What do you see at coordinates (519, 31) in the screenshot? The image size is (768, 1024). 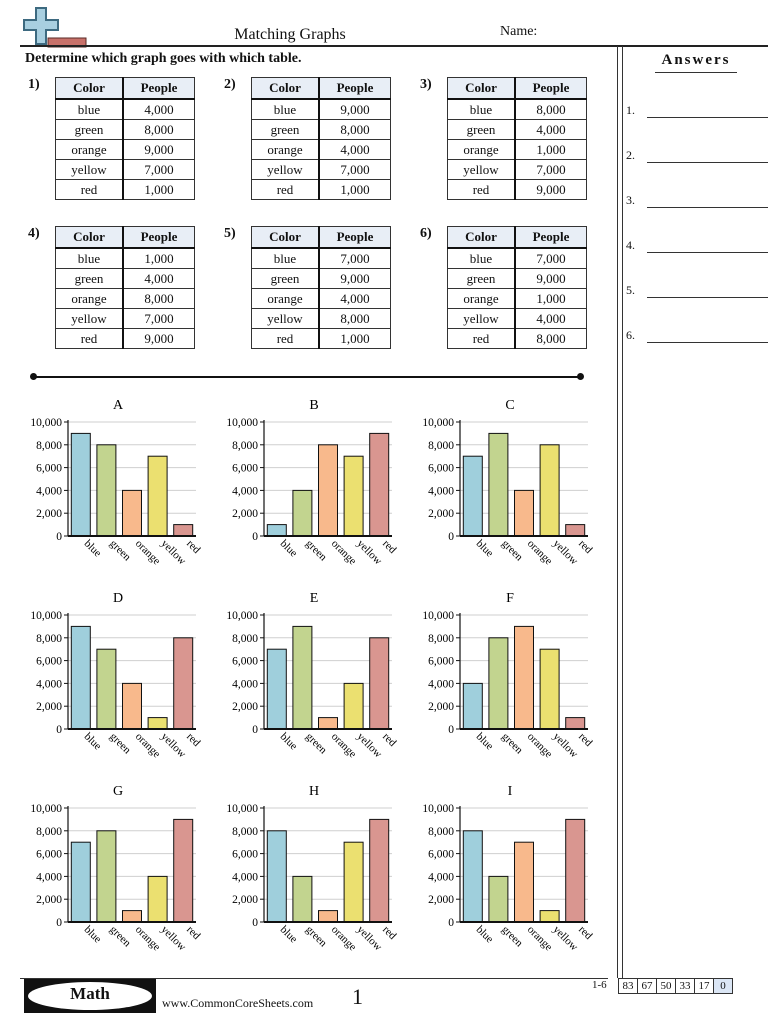 I see `name-label: Name:` at bounding box center [519, 31].